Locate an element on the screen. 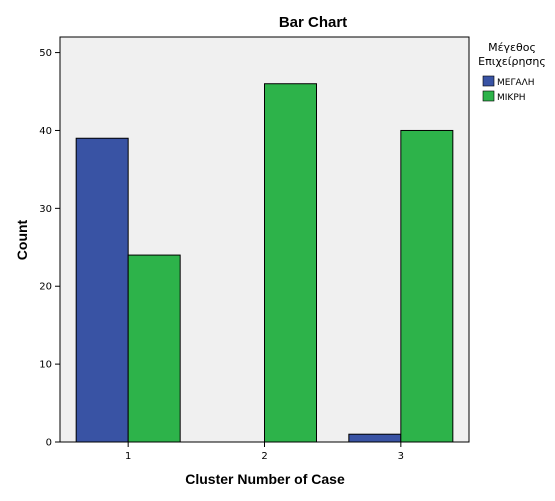  legend-swatch-megali is located at coordinates (488, 81).